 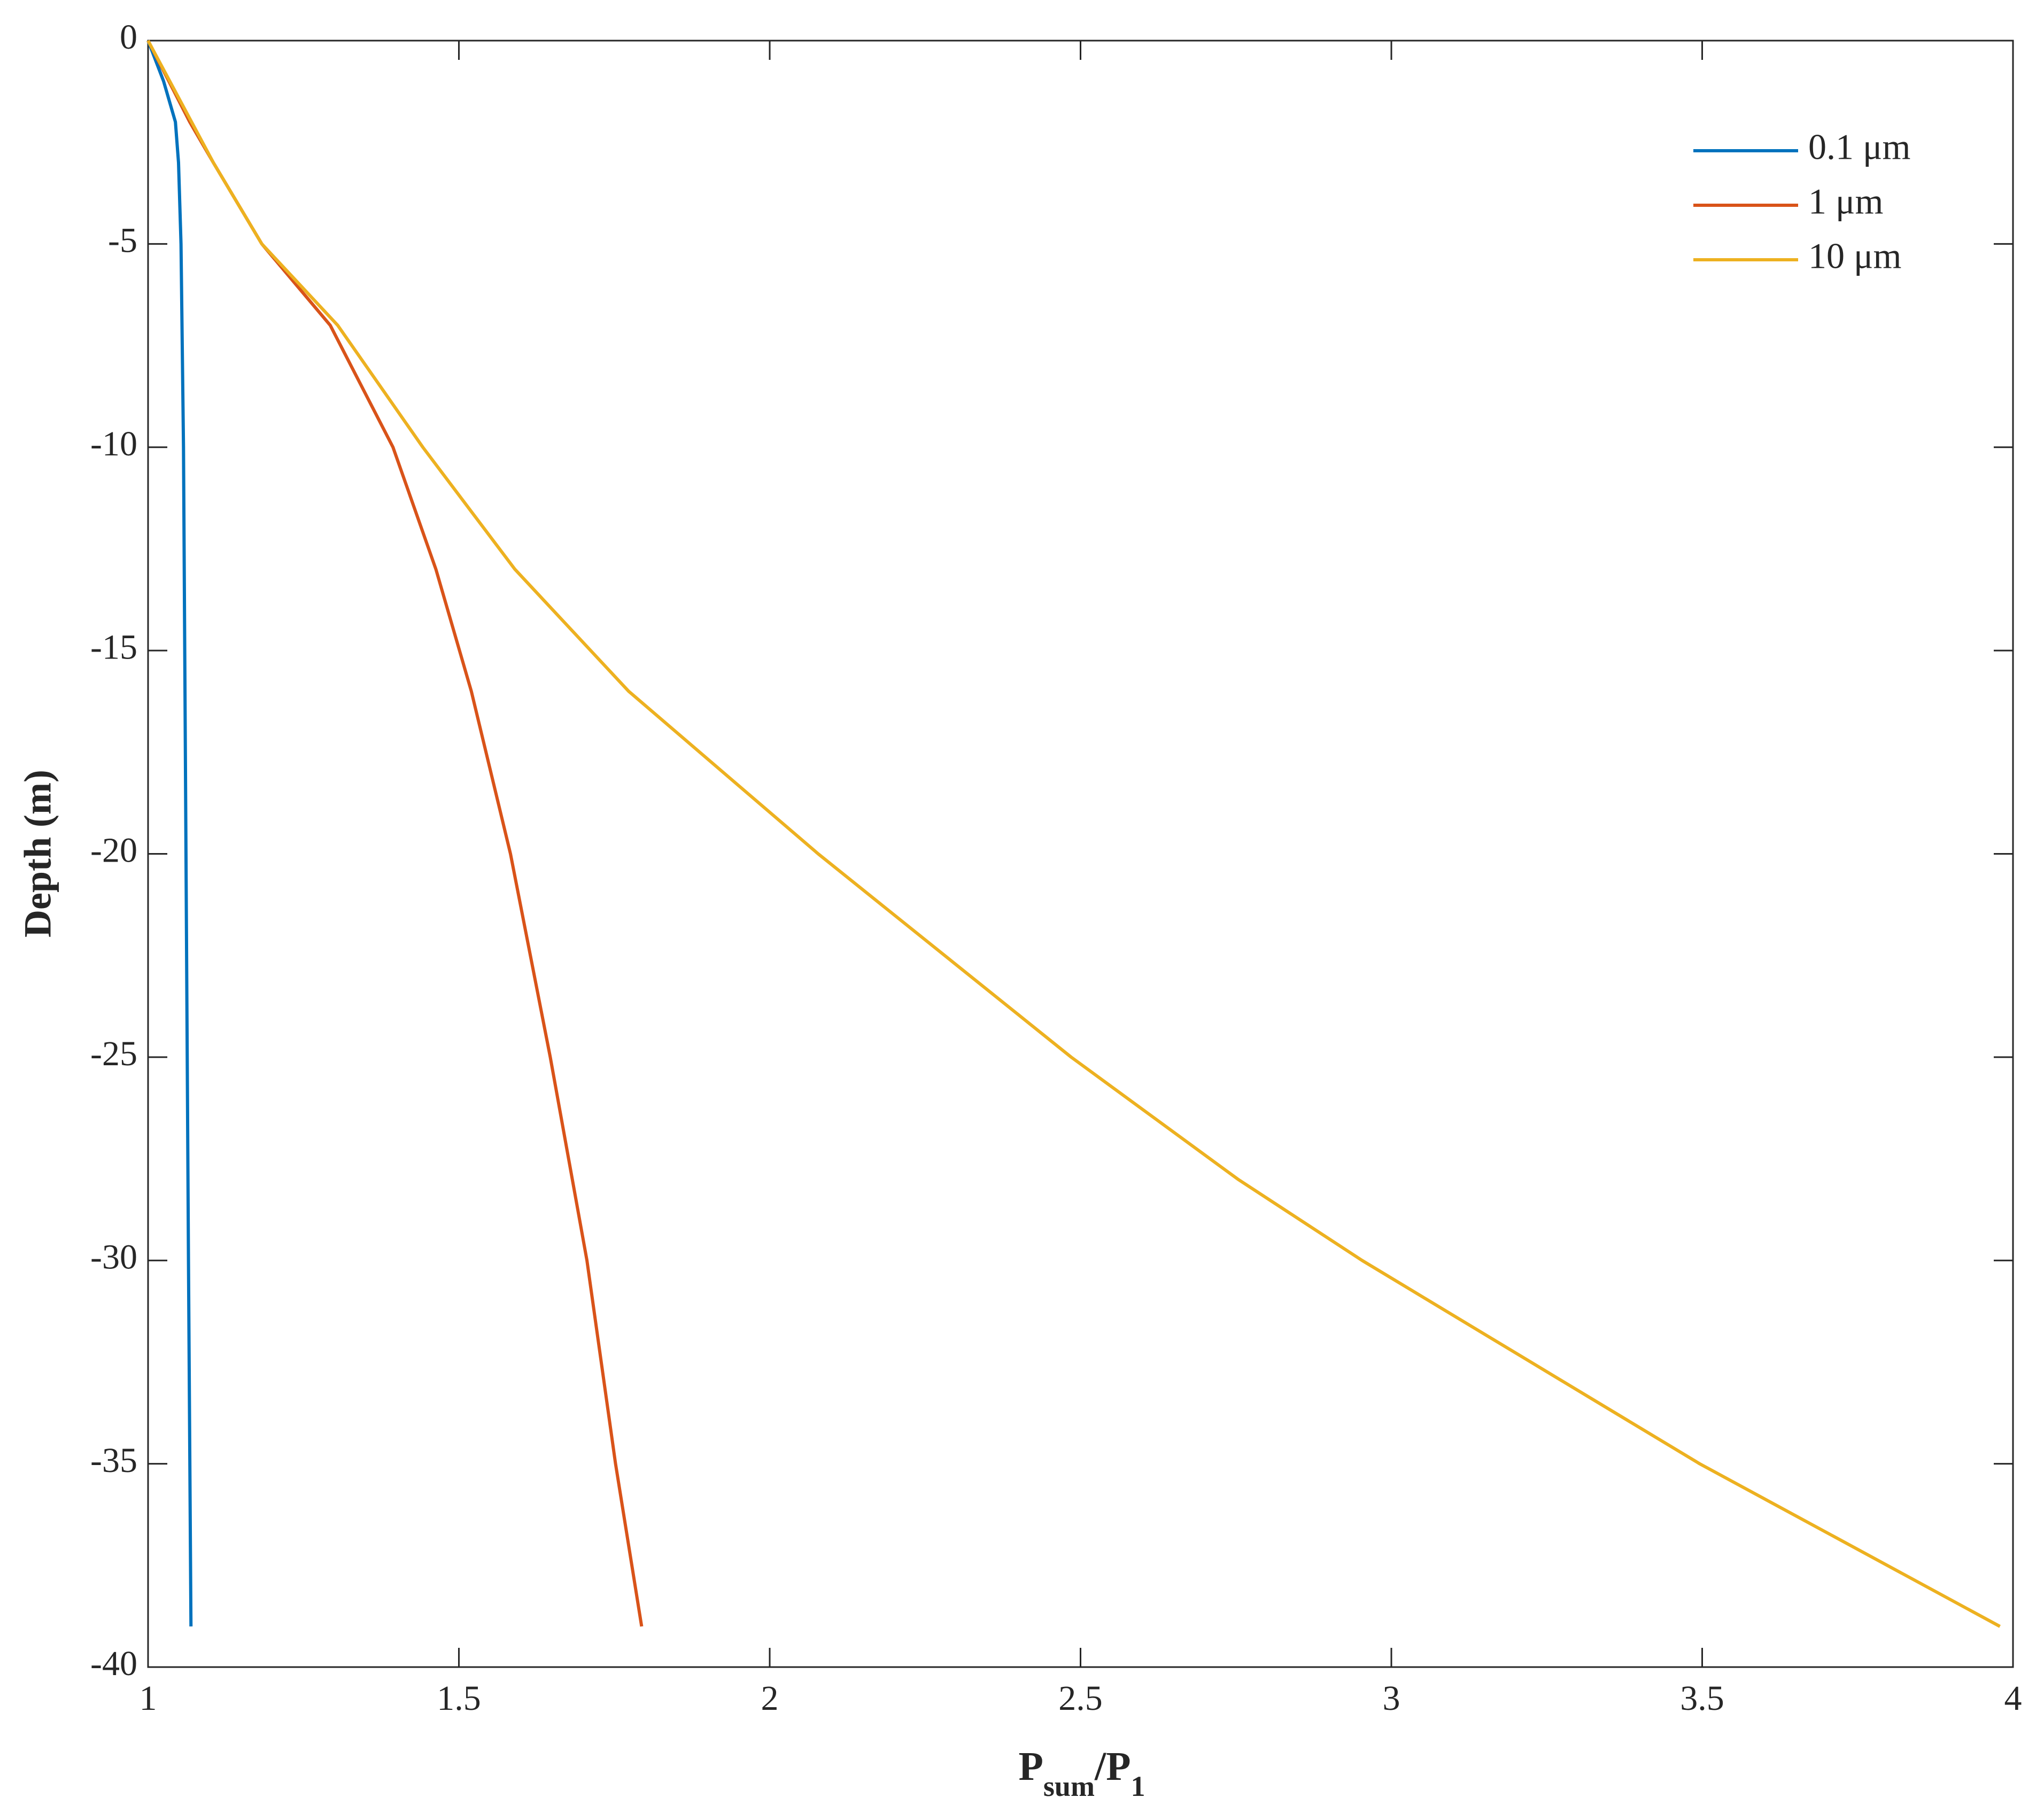 I want to click on x-tick-label: 2, so click(x=770, y=1698).